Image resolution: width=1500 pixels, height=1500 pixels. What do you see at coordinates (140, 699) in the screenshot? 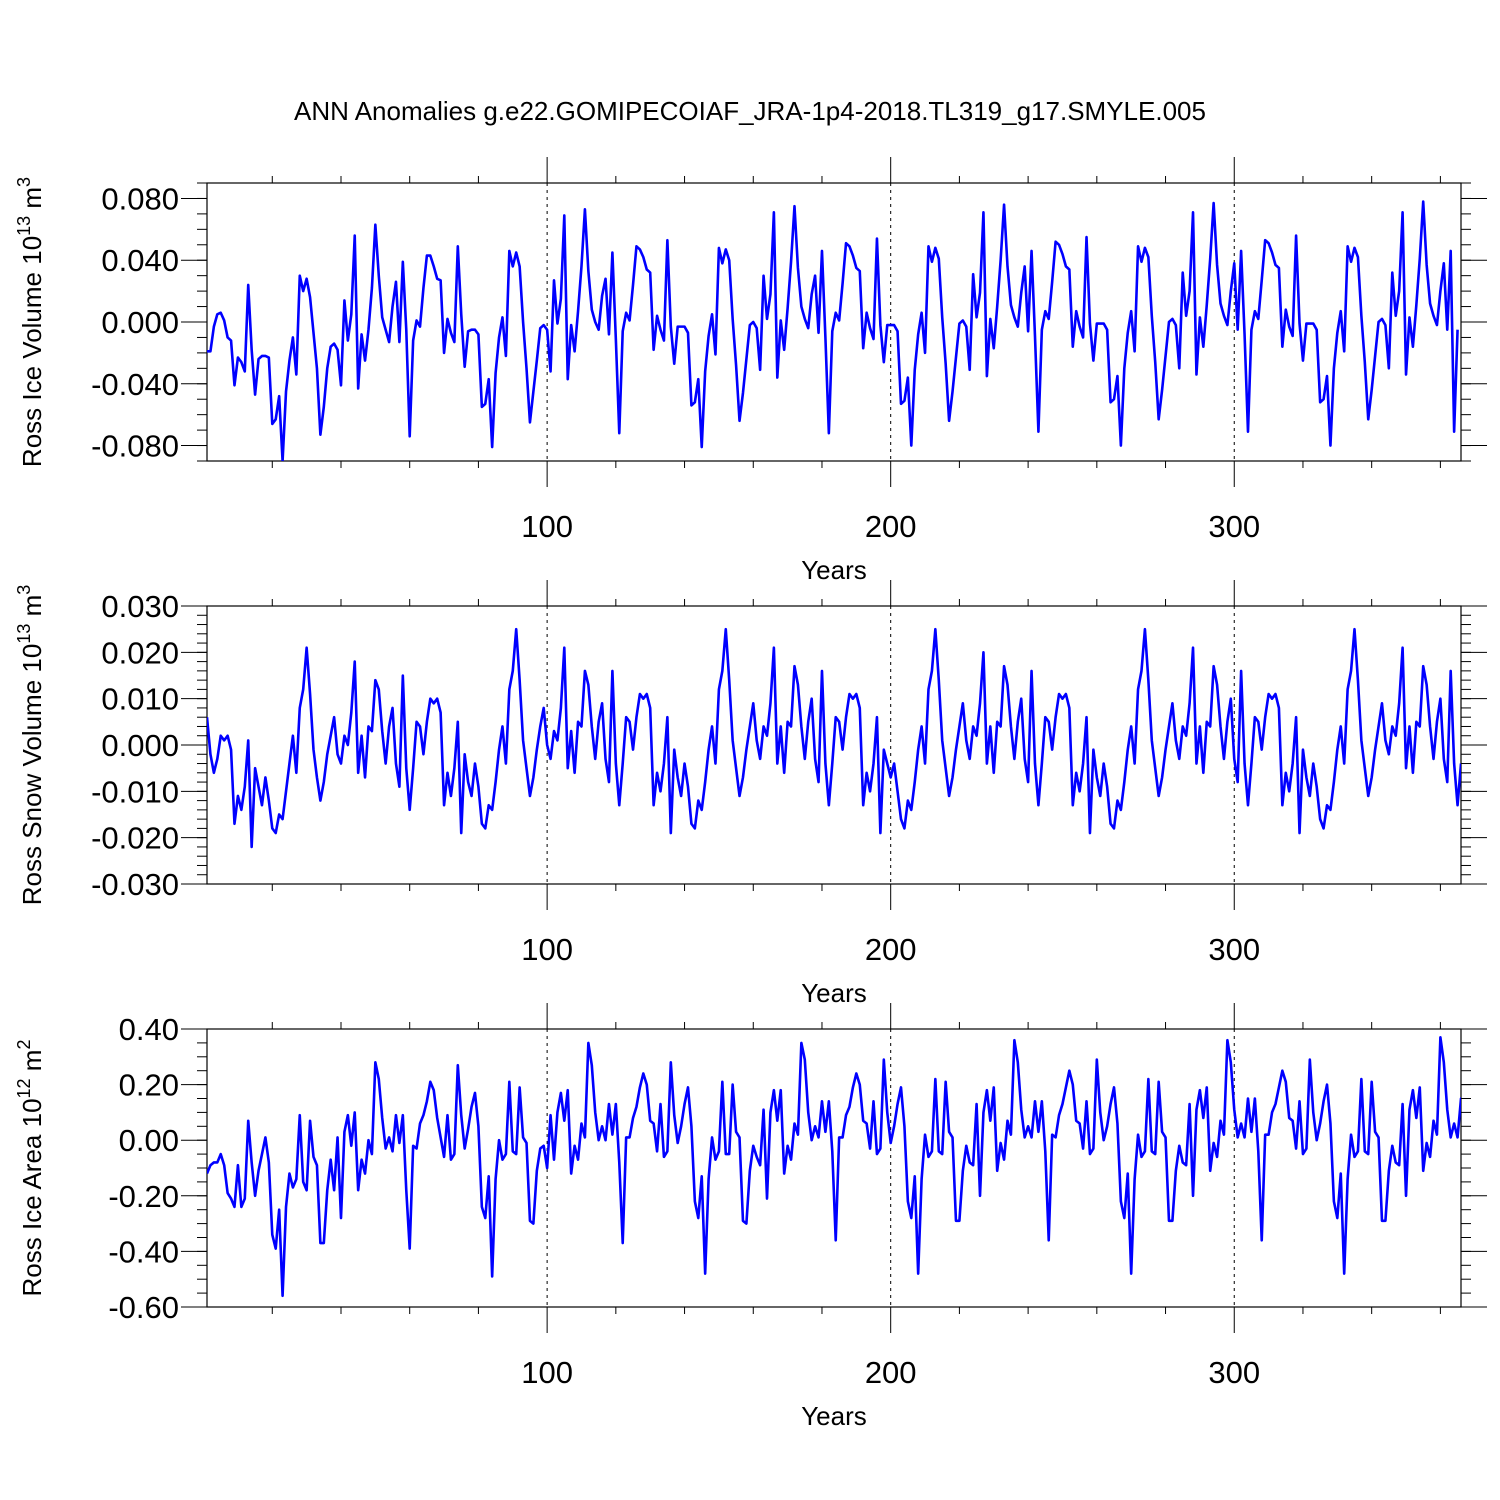
I see `y-tick-label: 0.010` at bounding box center [140, 699].